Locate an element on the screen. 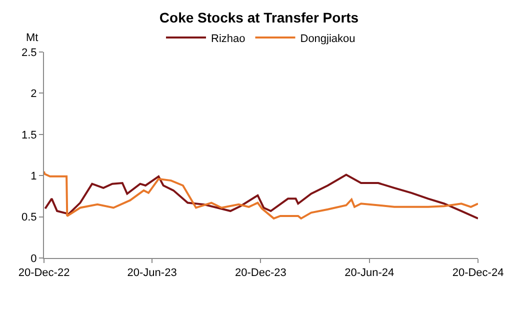 The width and height of the screenshot is (518, 318). y-tick-label: 2.5 is located at coordinates (29, 52).